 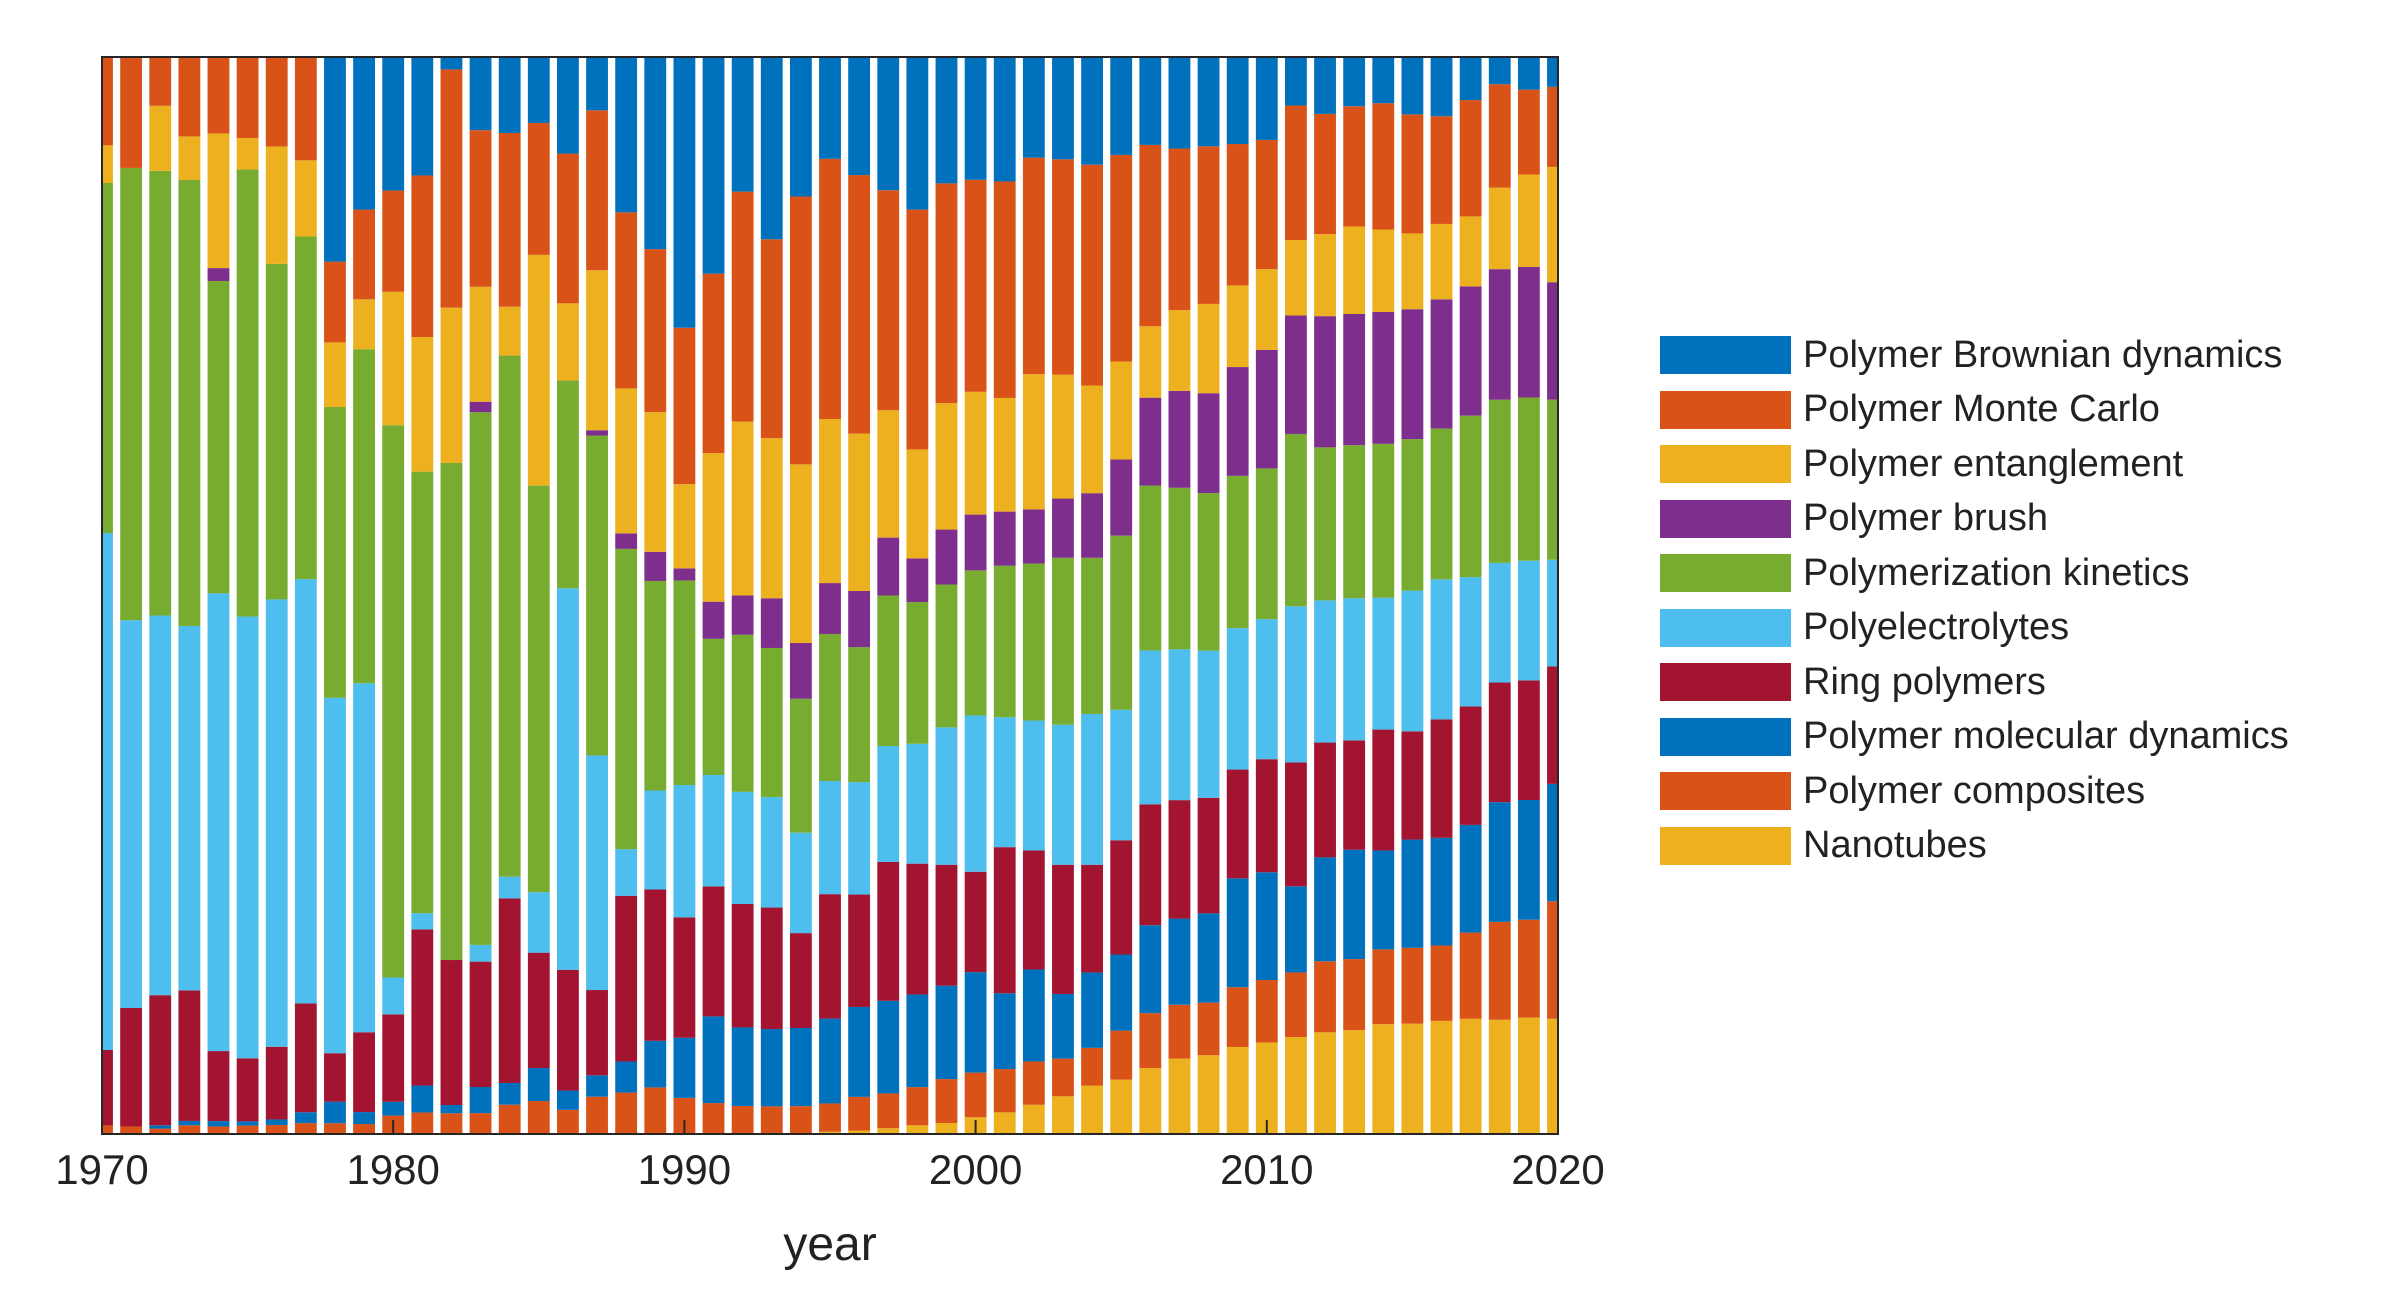 I want to click on legend-item: Nanotubes, so click(x=1974, y=846).